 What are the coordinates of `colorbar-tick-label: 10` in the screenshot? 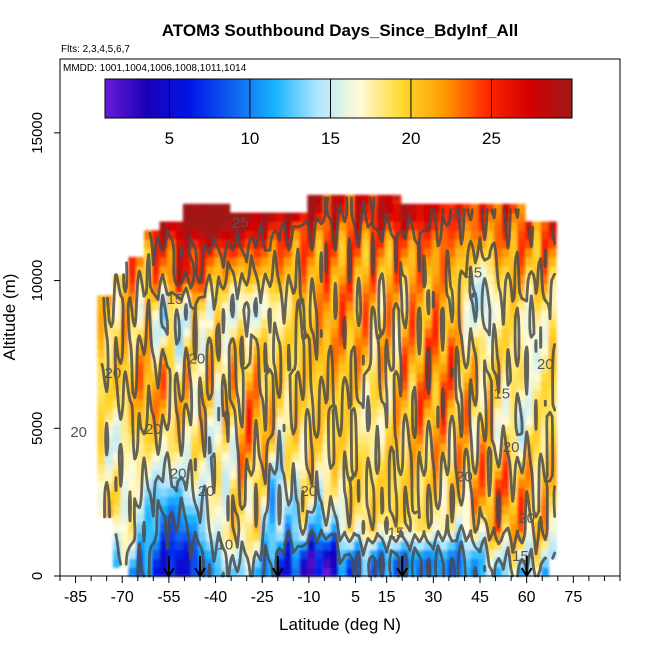 It's located at (249, 138).